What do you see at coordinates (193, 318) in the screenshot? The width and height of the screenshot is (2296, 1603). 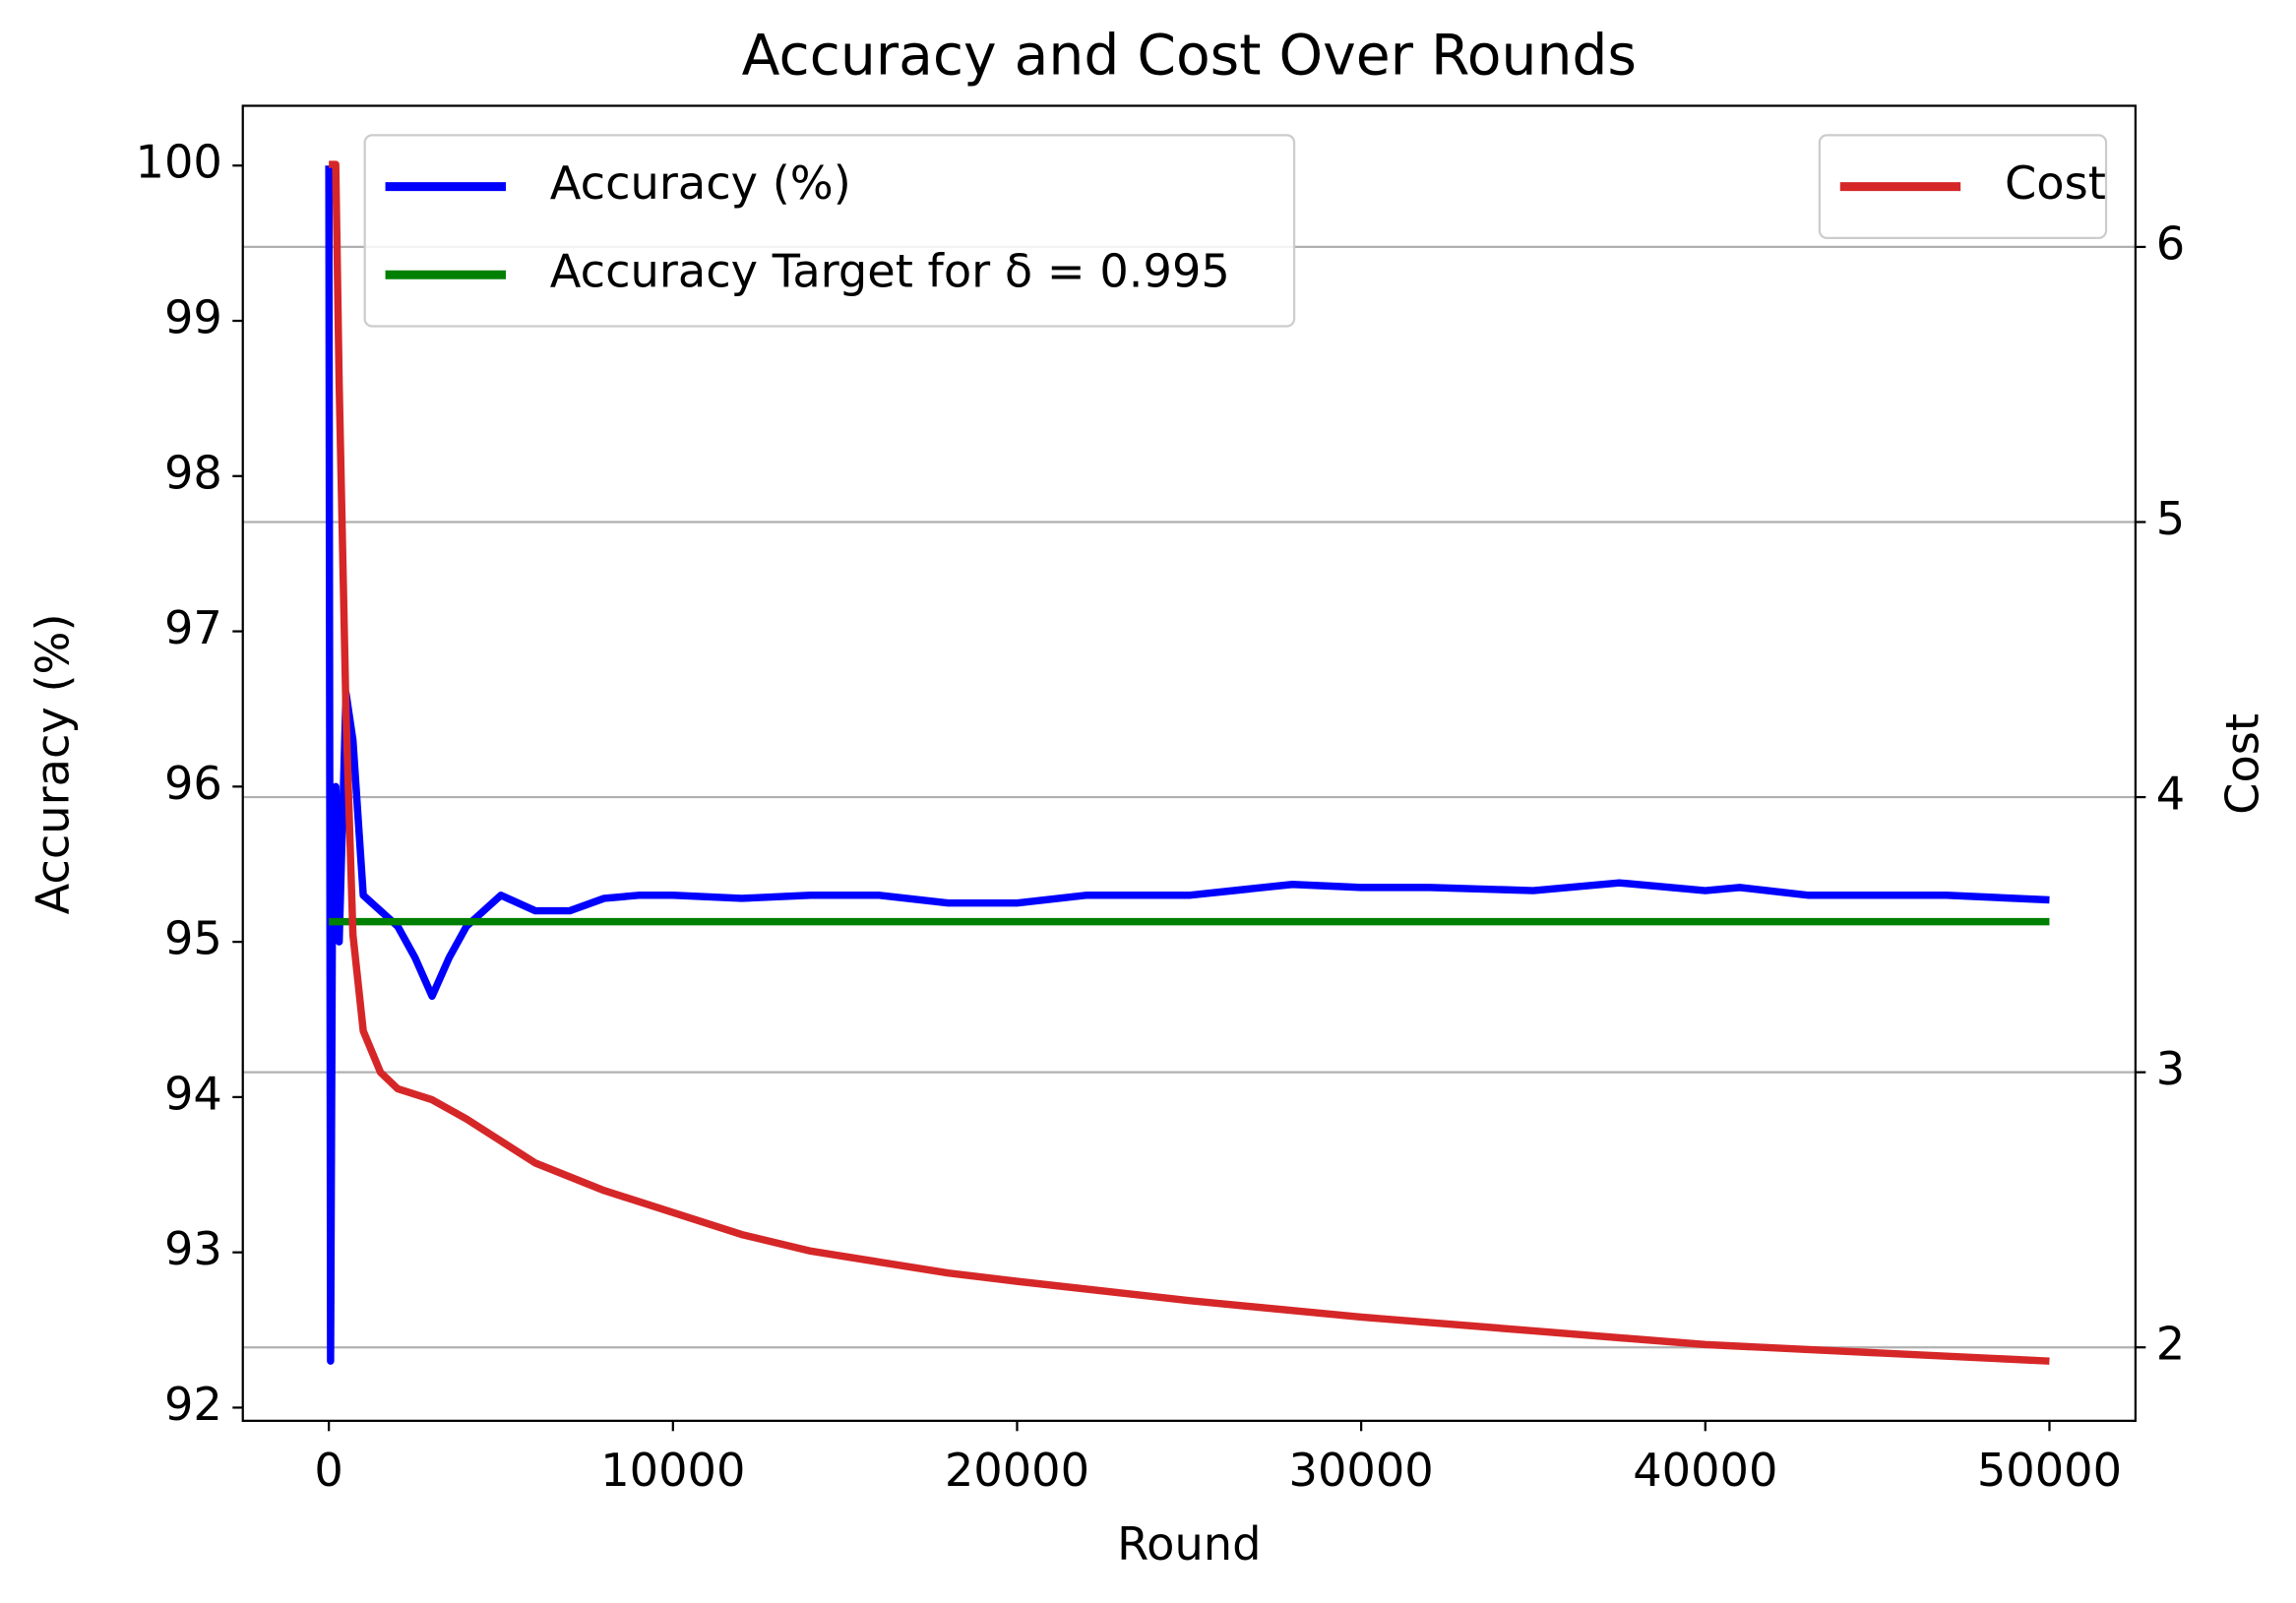 I see `y-tick-label: 99` at bounding box center [193, 318].